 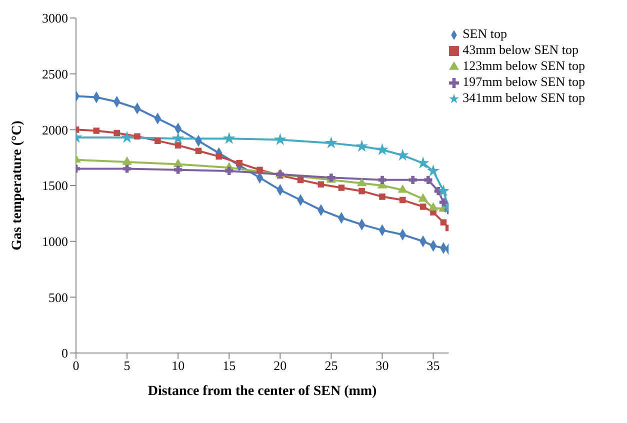 I want to click on x-tick-label: 30, so click(x=382, y=366).